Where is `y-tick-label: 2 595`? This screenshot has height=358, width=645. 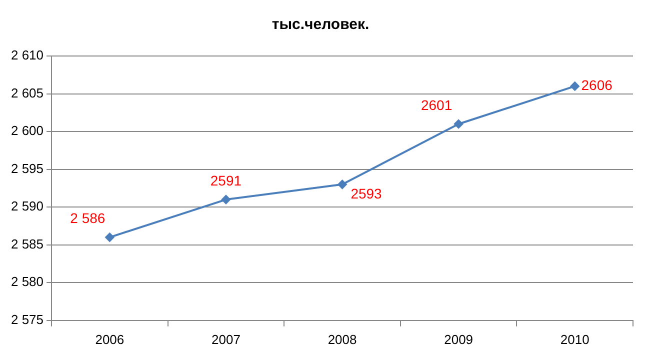
y-tick-label: 2 595 is located at coordinates (27, 168).